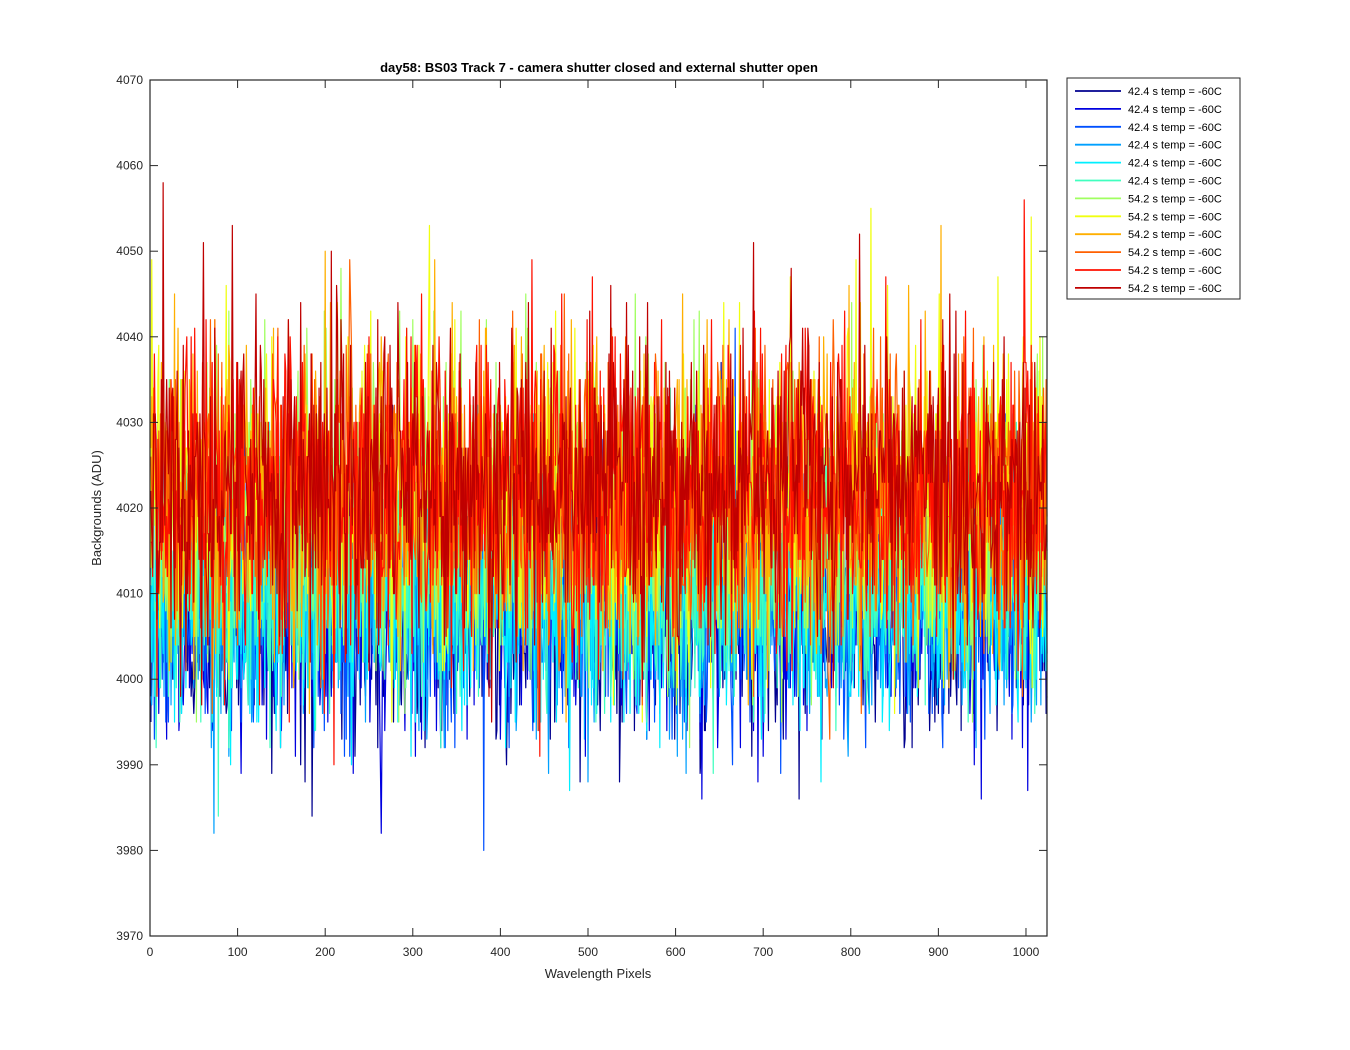 The image size is (1350, 1050). What do you see at coordinates (129, 765) in the screenshot?
I see `y-tick-label: 3990` at bounding box center [129, 765].